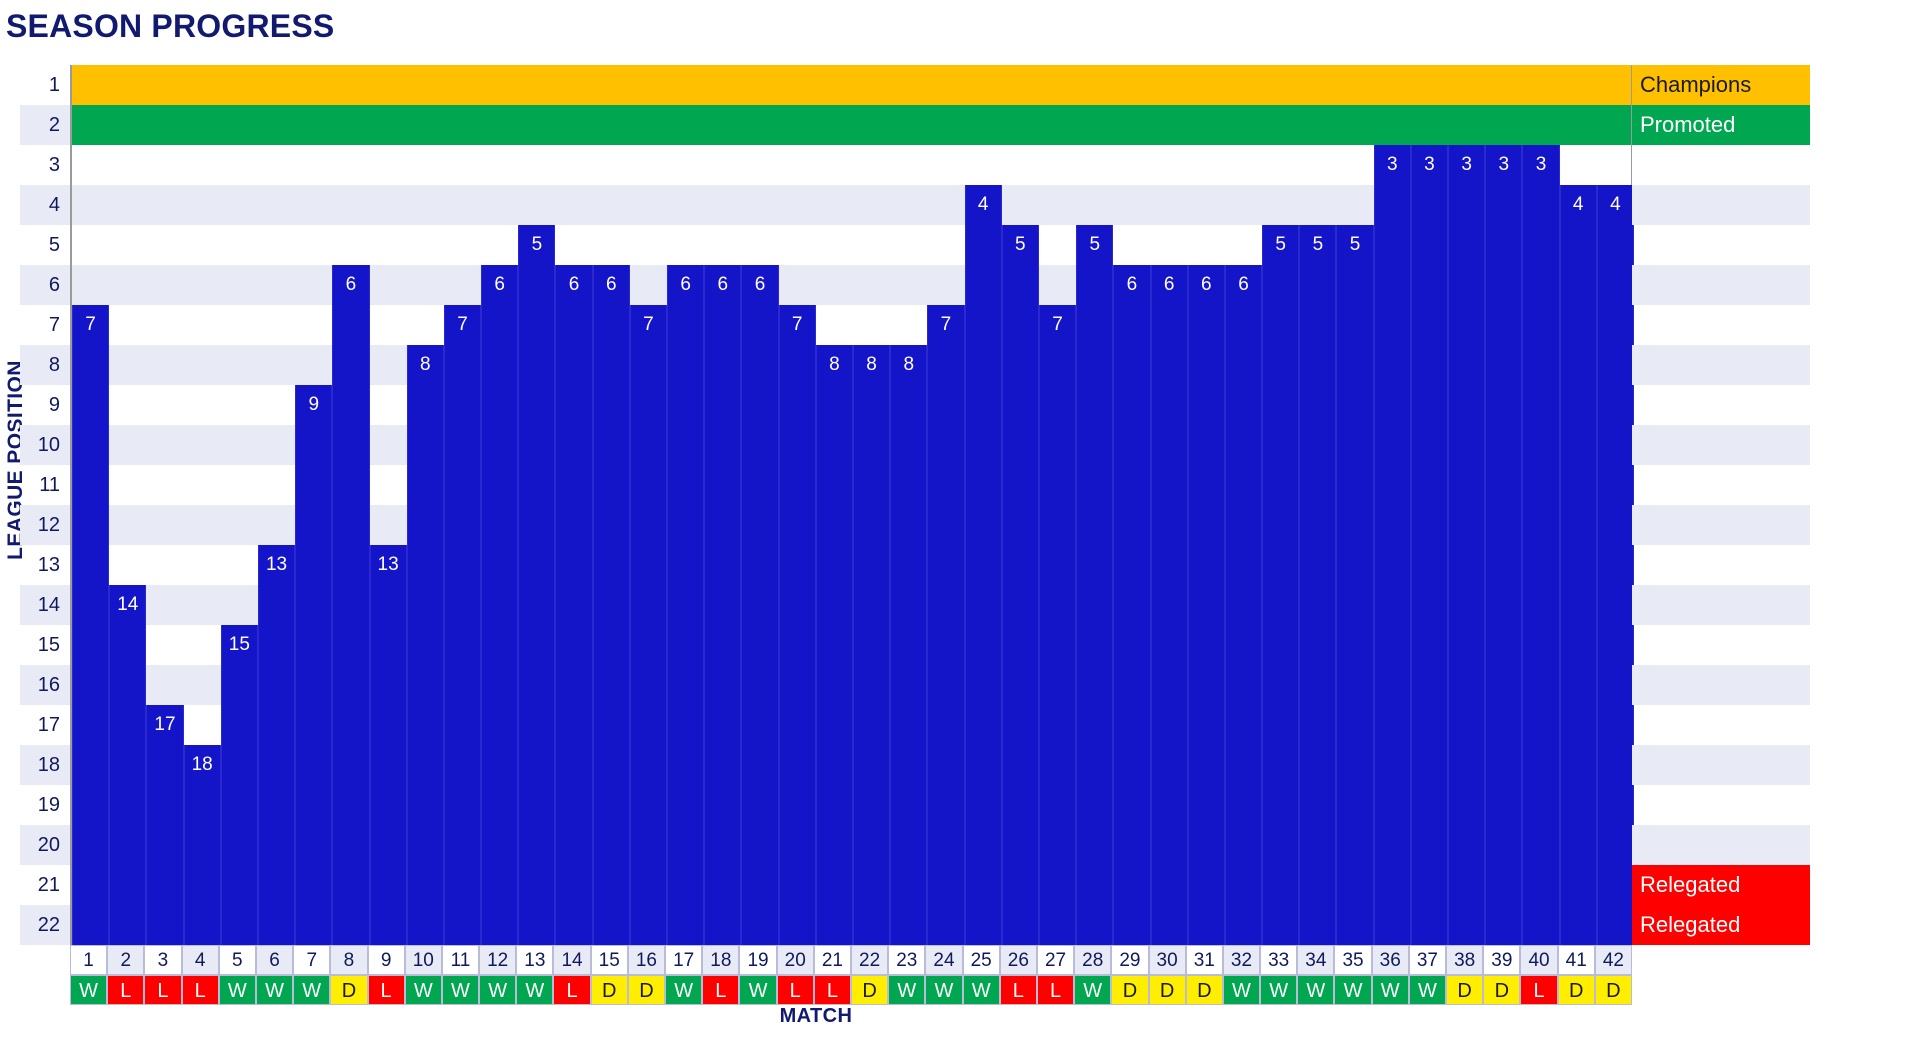 The image size is (1920, 1041). I want to click on y-axis-tick: 15, so click(48, 645).